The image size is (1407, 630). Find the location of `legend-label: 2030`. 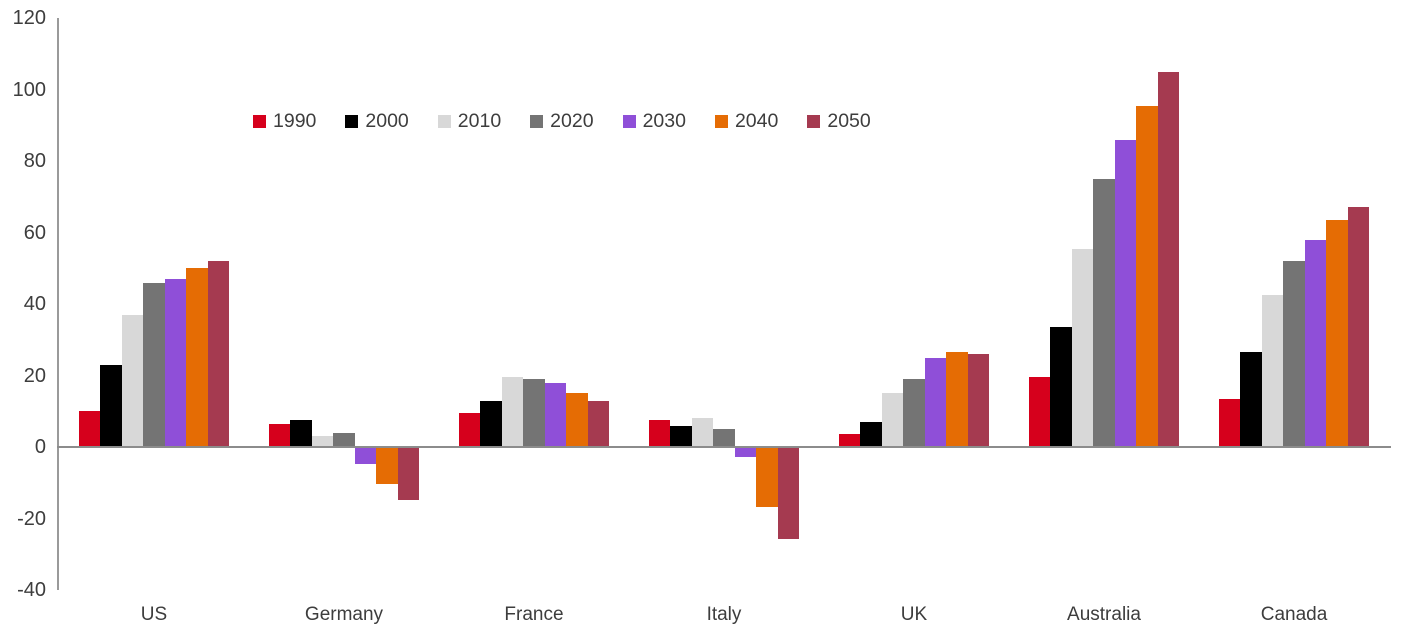

legend-label: 2030 is located at coordinates (664, 121).